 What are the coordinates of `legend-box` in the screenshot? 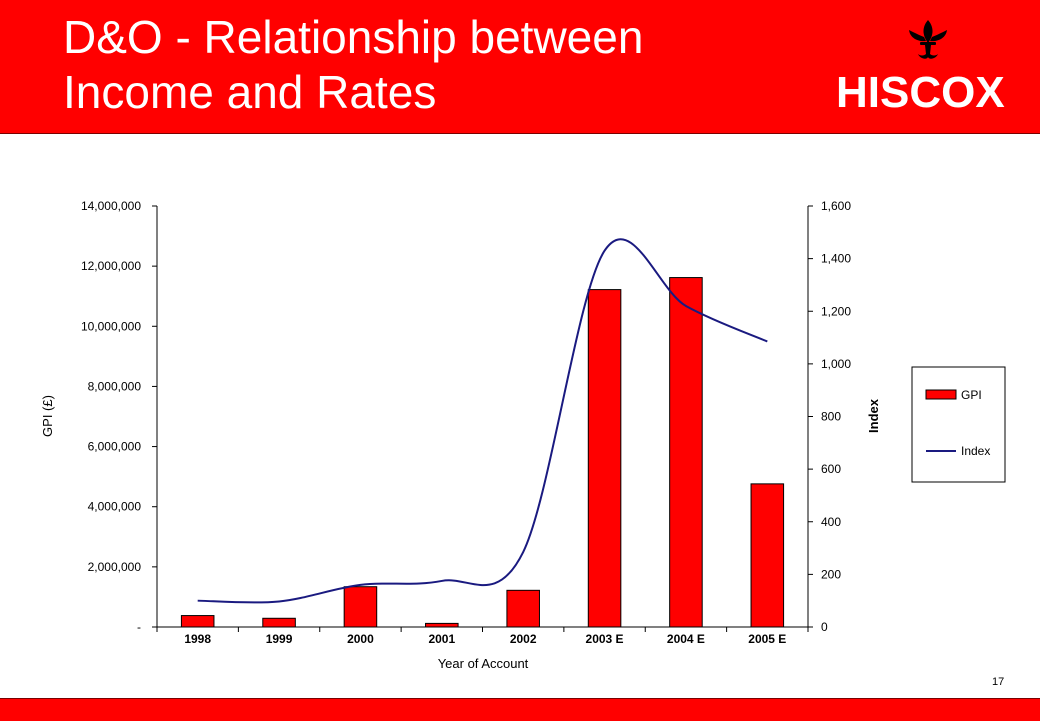 It's located at (958, 424).